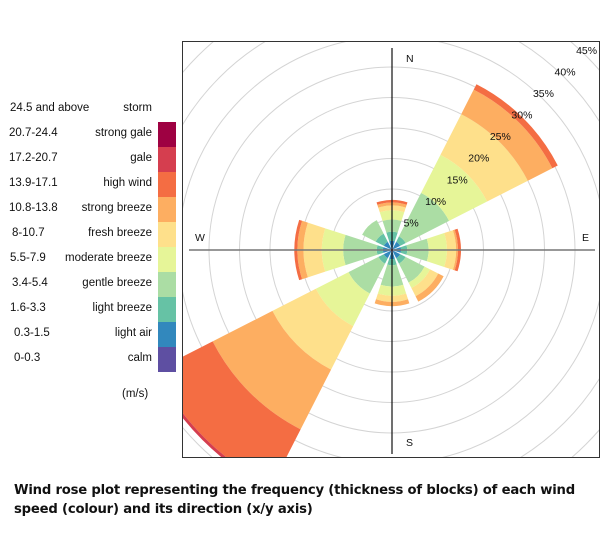  Describe the element at coordinates (478, 159) in the screenshot. I see `radial-tick-label: 20%` at that location.